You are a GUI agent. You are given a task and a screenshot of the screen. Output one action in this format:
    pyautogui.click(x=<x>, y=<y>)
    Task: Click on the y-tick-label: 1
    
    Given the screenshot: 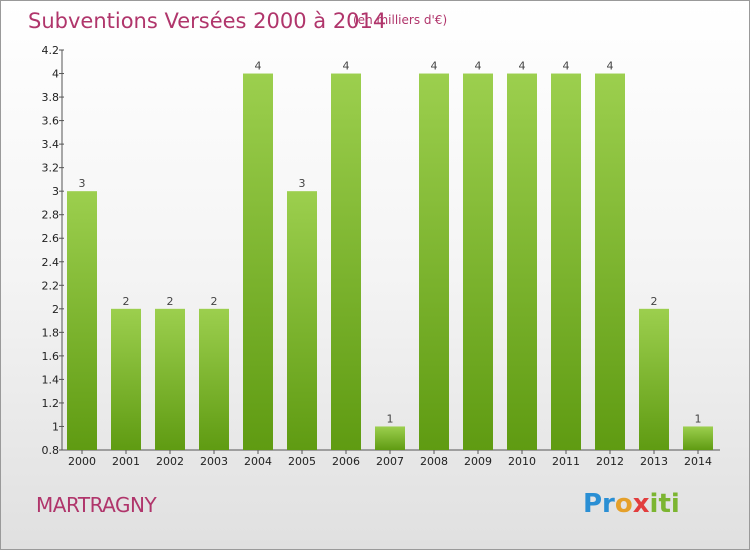 What is the action you would take?
    pyautogui.click(x=55, y=426)
    